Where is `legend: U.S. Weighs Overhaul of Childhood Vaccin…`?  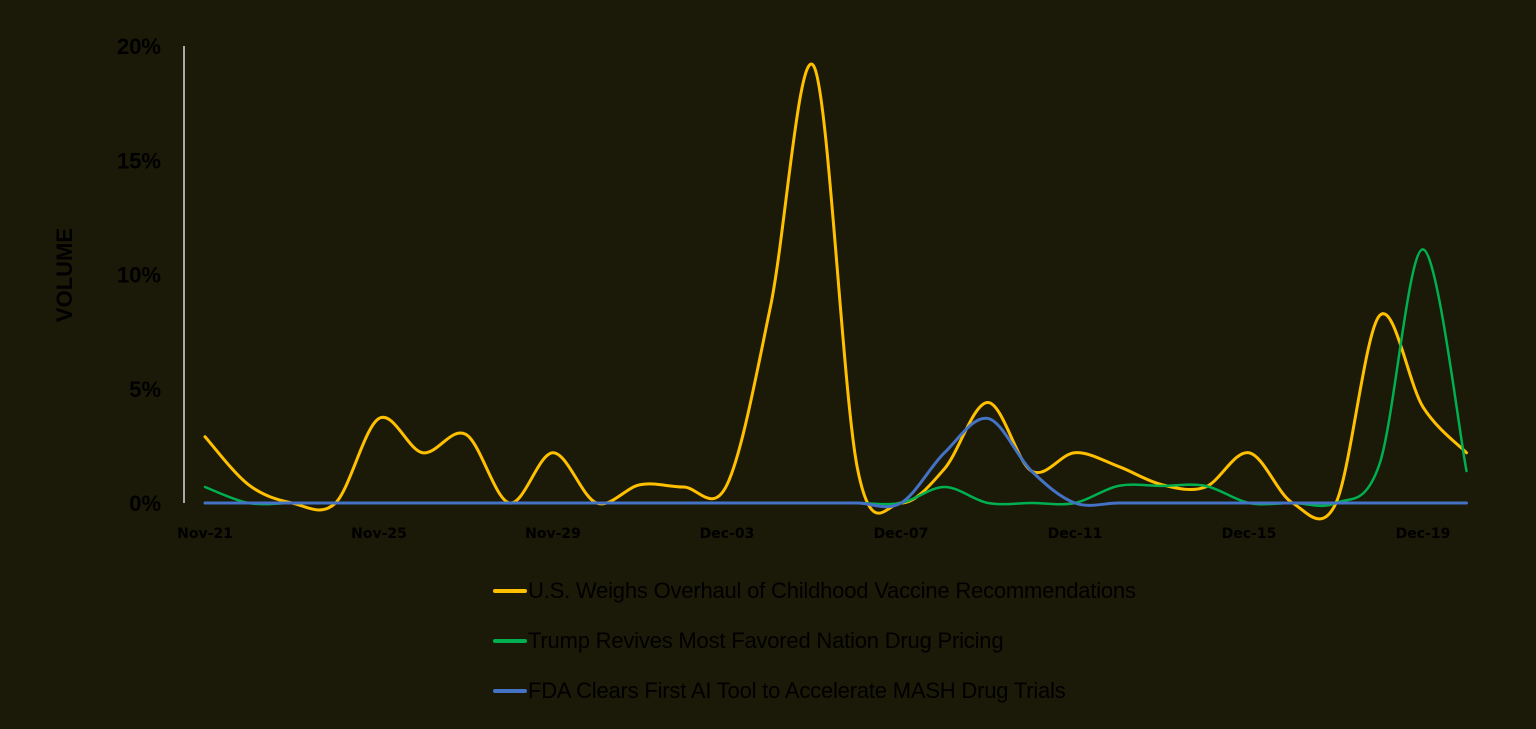
legend: U.S. Weighs Overhaul of Childhood Vaccin… is located at coordinates (814, 641).